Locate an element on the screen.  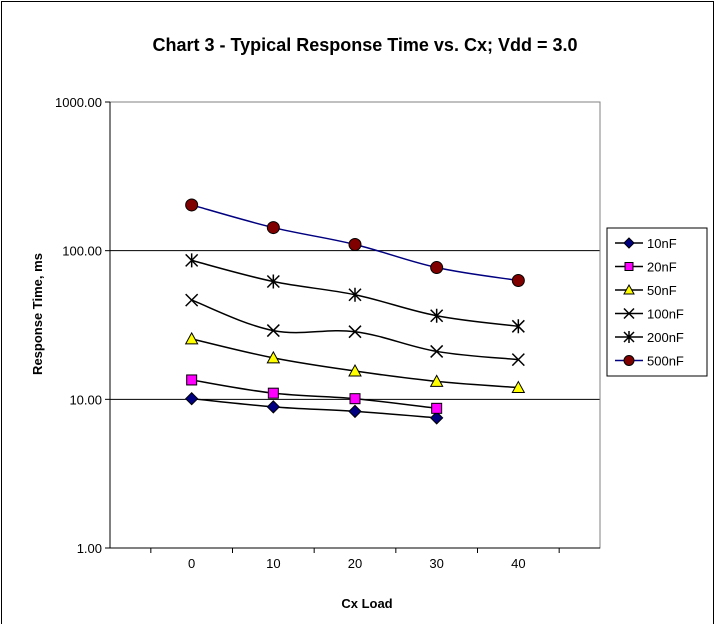
legend-box is located at coordinates (657, 302).